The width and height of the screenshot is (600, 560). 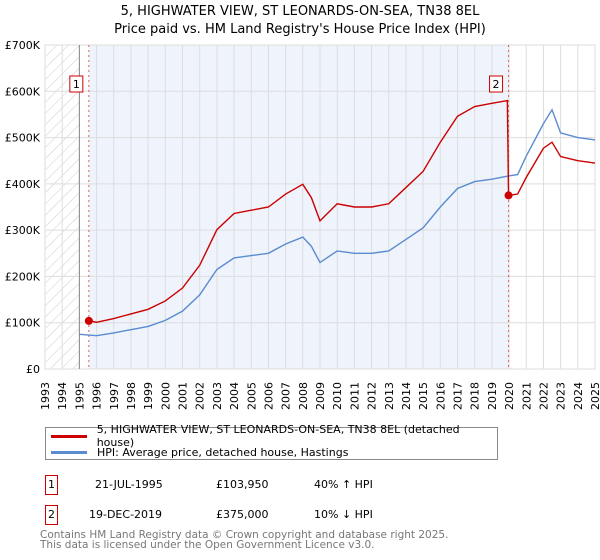 What do you see at coordinates (458, 396) in the screenshot?
I see `x-tick-label: 2017` at bounding box center [458, 396].